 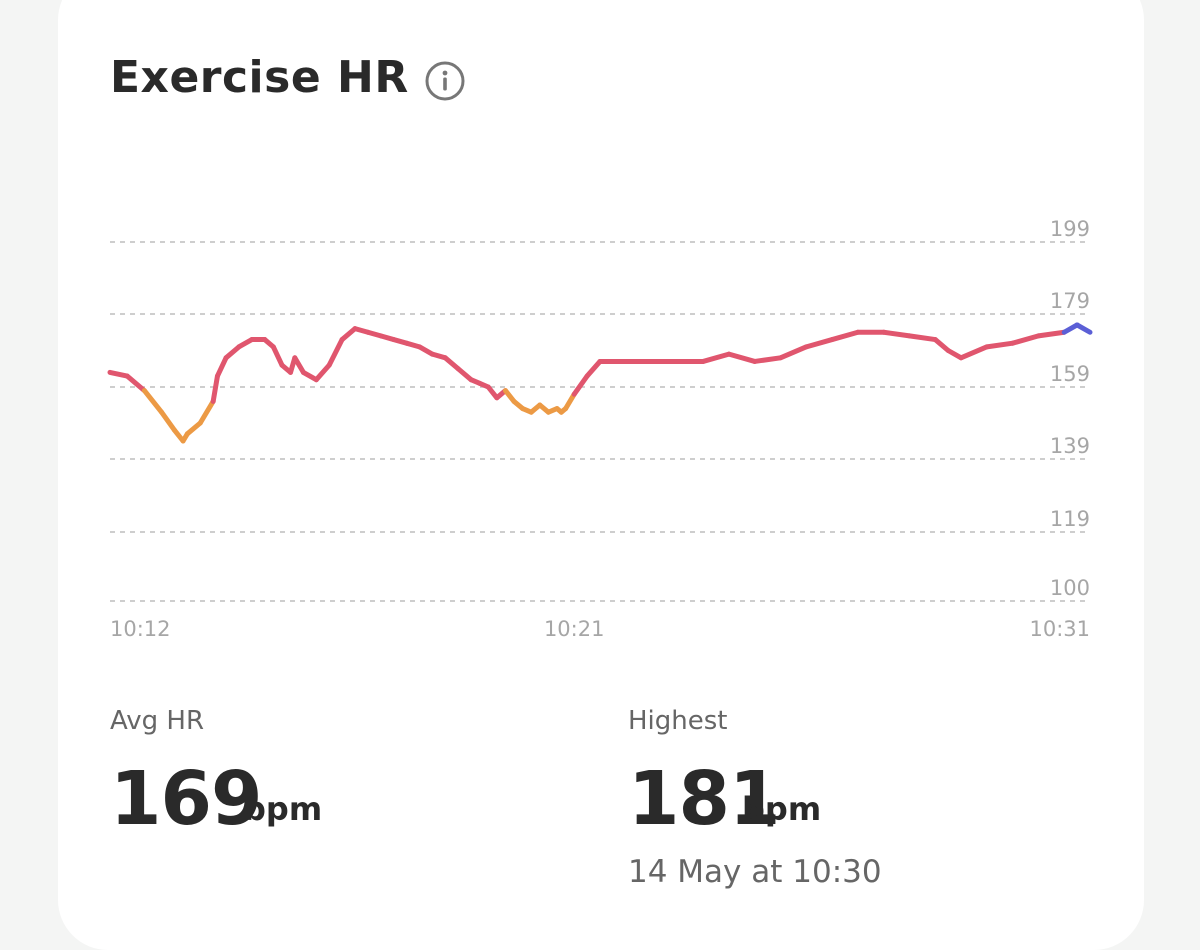 What do you see at coordinates (782, 809) in the screenshot?
I see `highest-hr-unit: bpm` at bounding box center [782, 809].